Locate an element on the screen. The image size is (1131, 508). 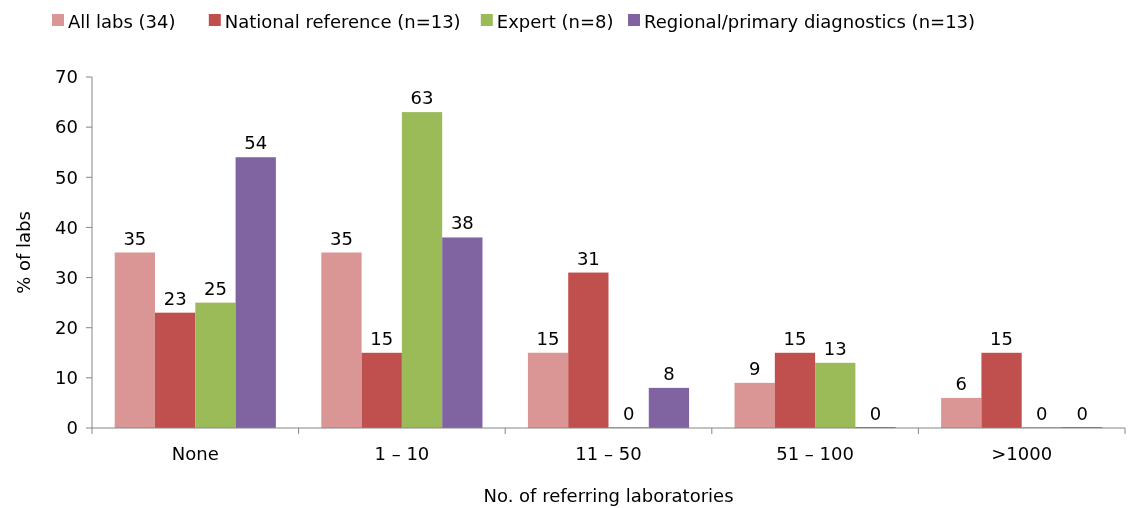
y-tick-label: 40 is located at coordinates (66, 227).